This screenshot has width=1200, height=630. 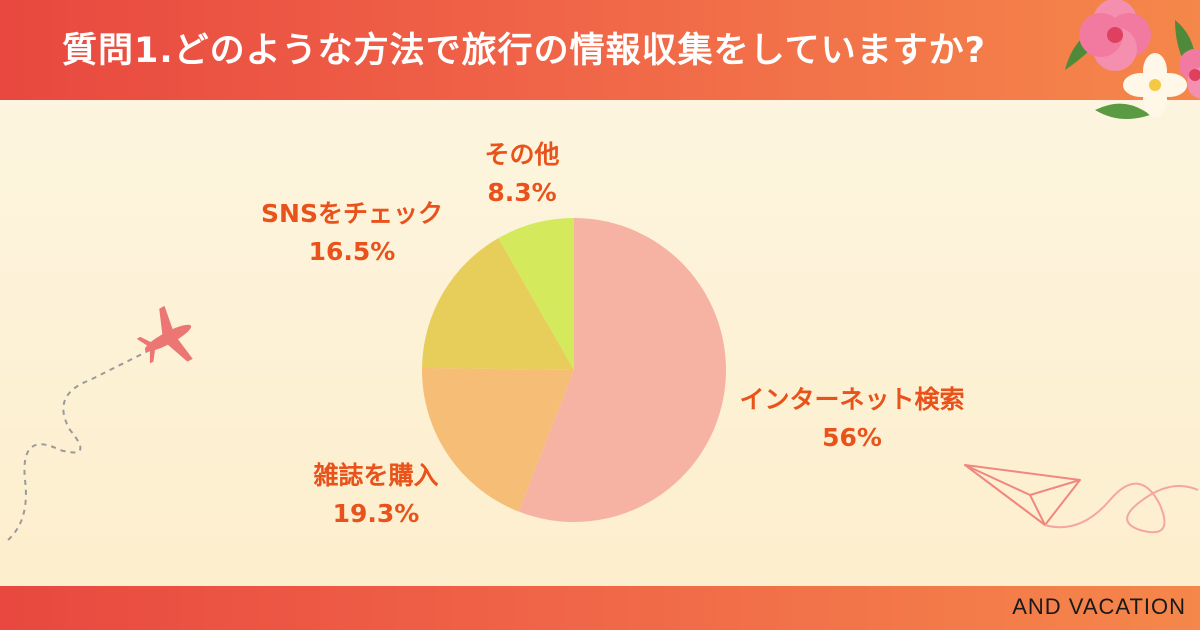 What do you see at coordinates (1099, 606) in the screenshot?
I see `brand-label: AND VACATION` at bounding box center [1099, 606].